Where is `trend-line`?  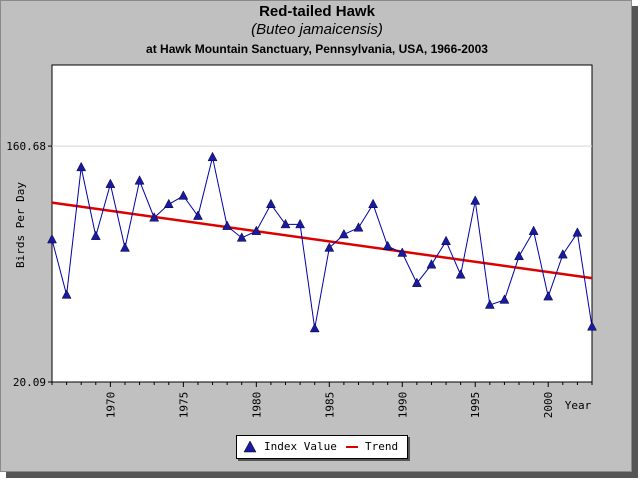
trend-line is located at coordinates (322, 240).